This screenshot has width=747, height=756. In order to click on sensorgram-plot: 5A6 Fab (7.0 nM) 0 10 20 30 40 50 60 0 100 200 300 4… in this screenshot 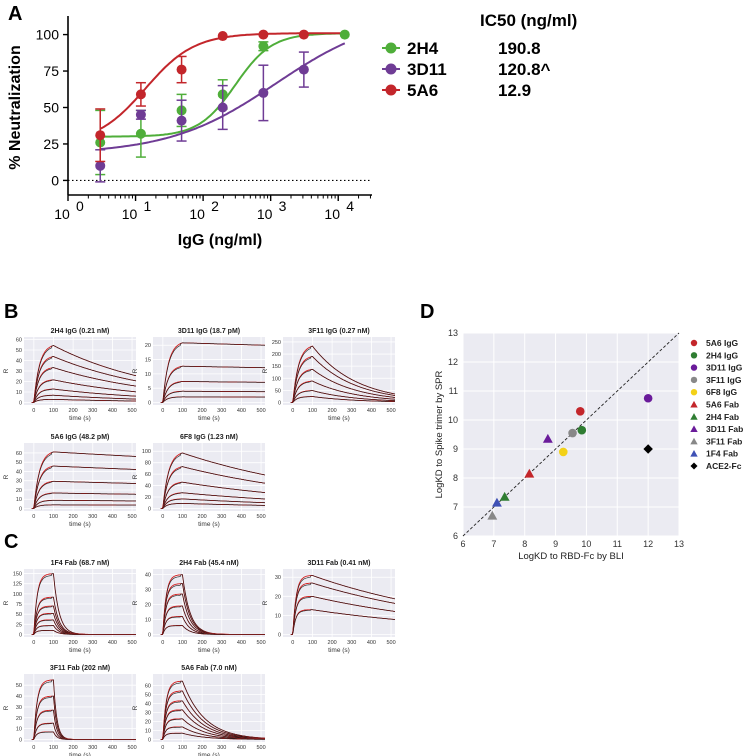, I will do `click(199, 710)`.